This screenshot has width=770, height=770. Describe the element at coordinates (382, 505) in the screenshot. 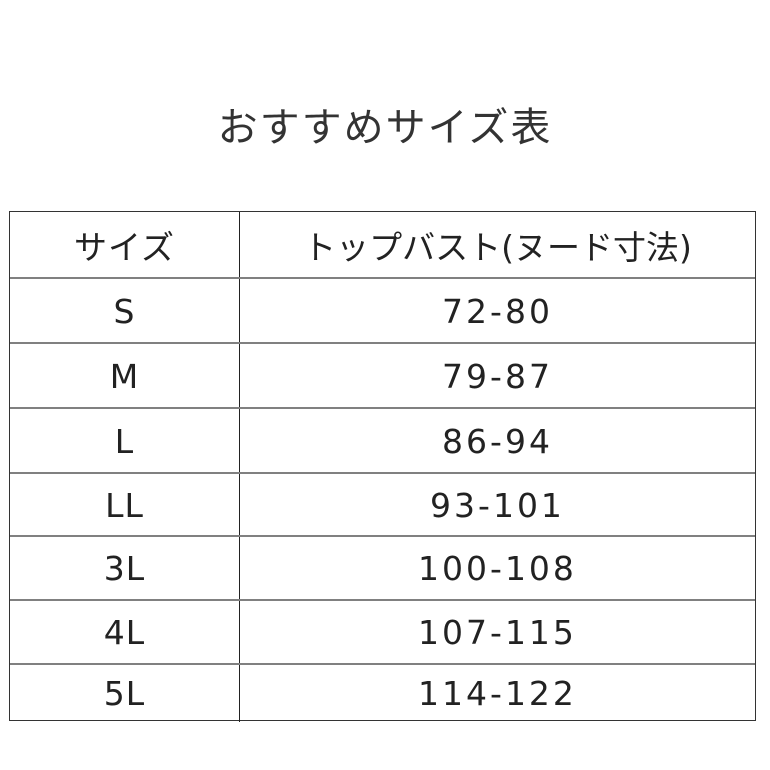

I see `table-row: LL 93-101` at that location.